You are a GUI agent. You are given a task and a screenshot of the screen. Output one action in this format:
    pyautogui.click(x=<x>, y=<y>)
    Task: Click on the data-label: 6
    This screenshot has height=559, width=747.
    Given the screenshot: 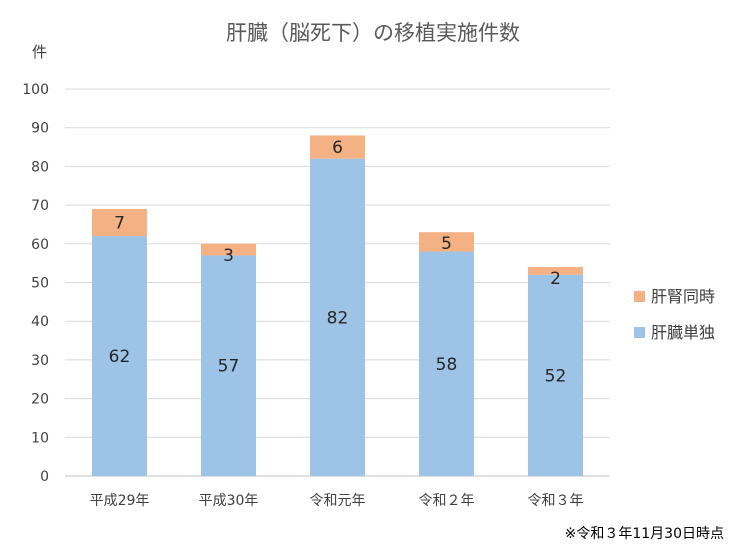 What is the action you would take?
    pyautogui.click(x=337, y=148)
    